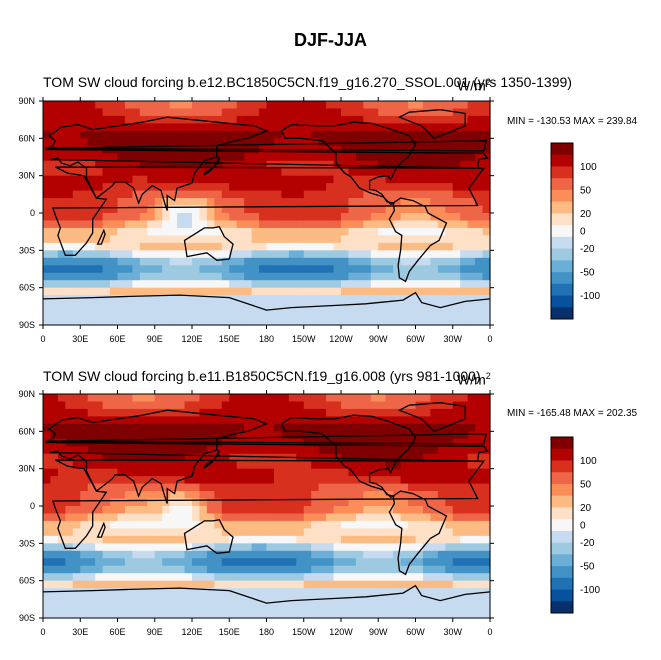 This screenshot has width=661, height=660. I want to click on panel-variable: TOM SW cloud forcing, so click(113, 82).